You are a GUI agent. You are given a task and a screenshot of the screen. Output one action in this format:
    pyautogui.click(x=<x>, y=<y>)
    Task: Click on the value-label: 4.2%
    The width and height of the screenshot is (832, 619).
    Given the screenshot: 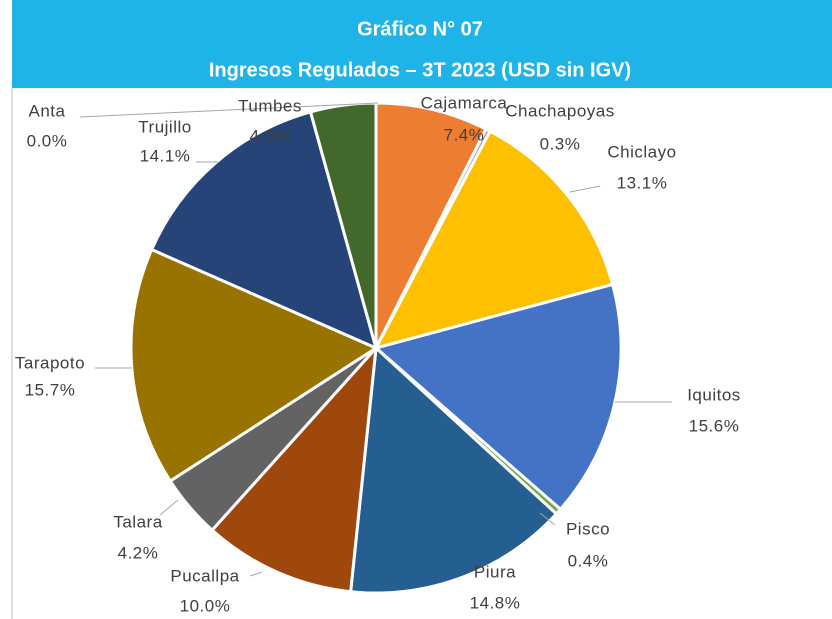 What is the action you would take?
    pyautogui.click(x=138, y=552)
    